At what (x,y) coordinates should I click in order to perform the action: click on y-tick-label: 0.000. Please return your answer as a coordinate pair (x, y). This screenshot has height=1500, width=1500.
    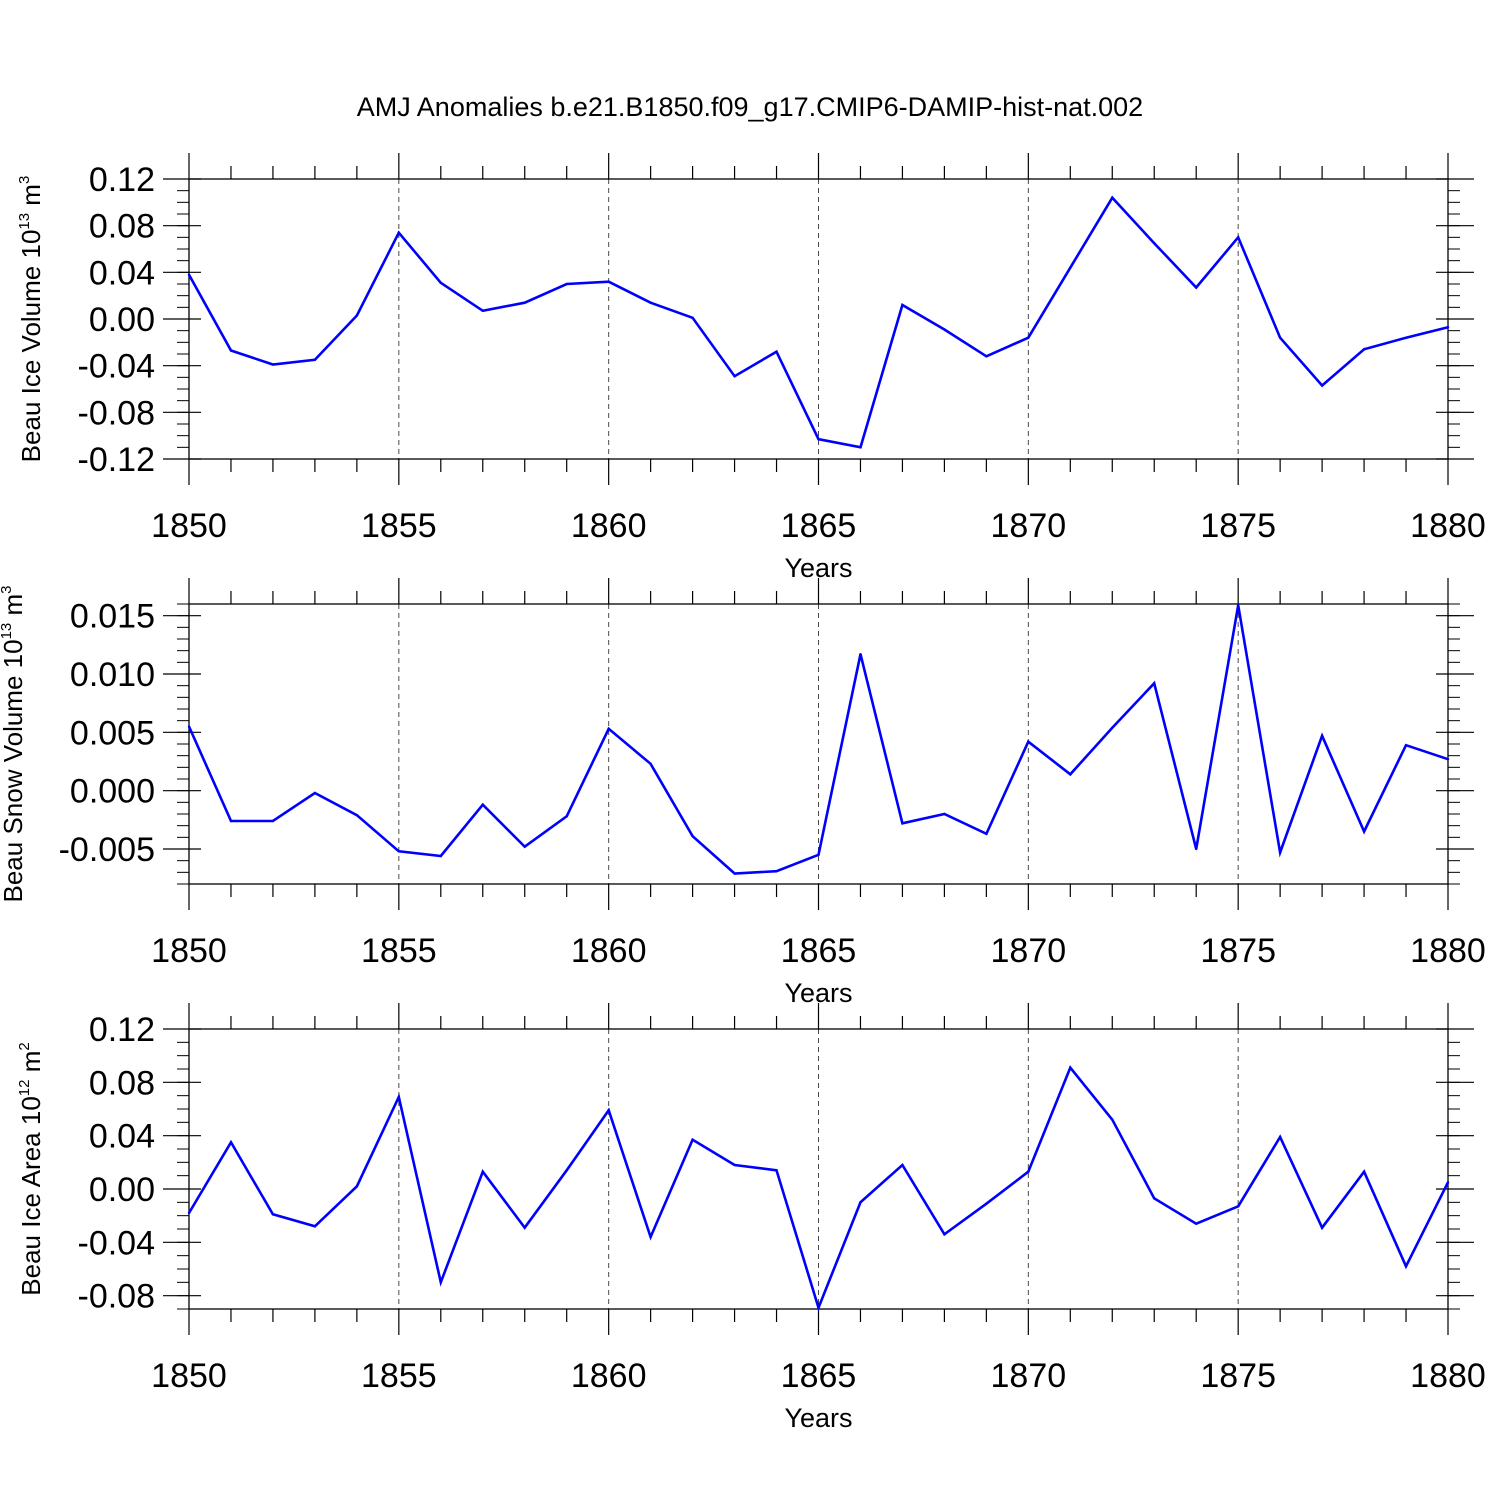
    Looking at the image, I should click on (112, 792).